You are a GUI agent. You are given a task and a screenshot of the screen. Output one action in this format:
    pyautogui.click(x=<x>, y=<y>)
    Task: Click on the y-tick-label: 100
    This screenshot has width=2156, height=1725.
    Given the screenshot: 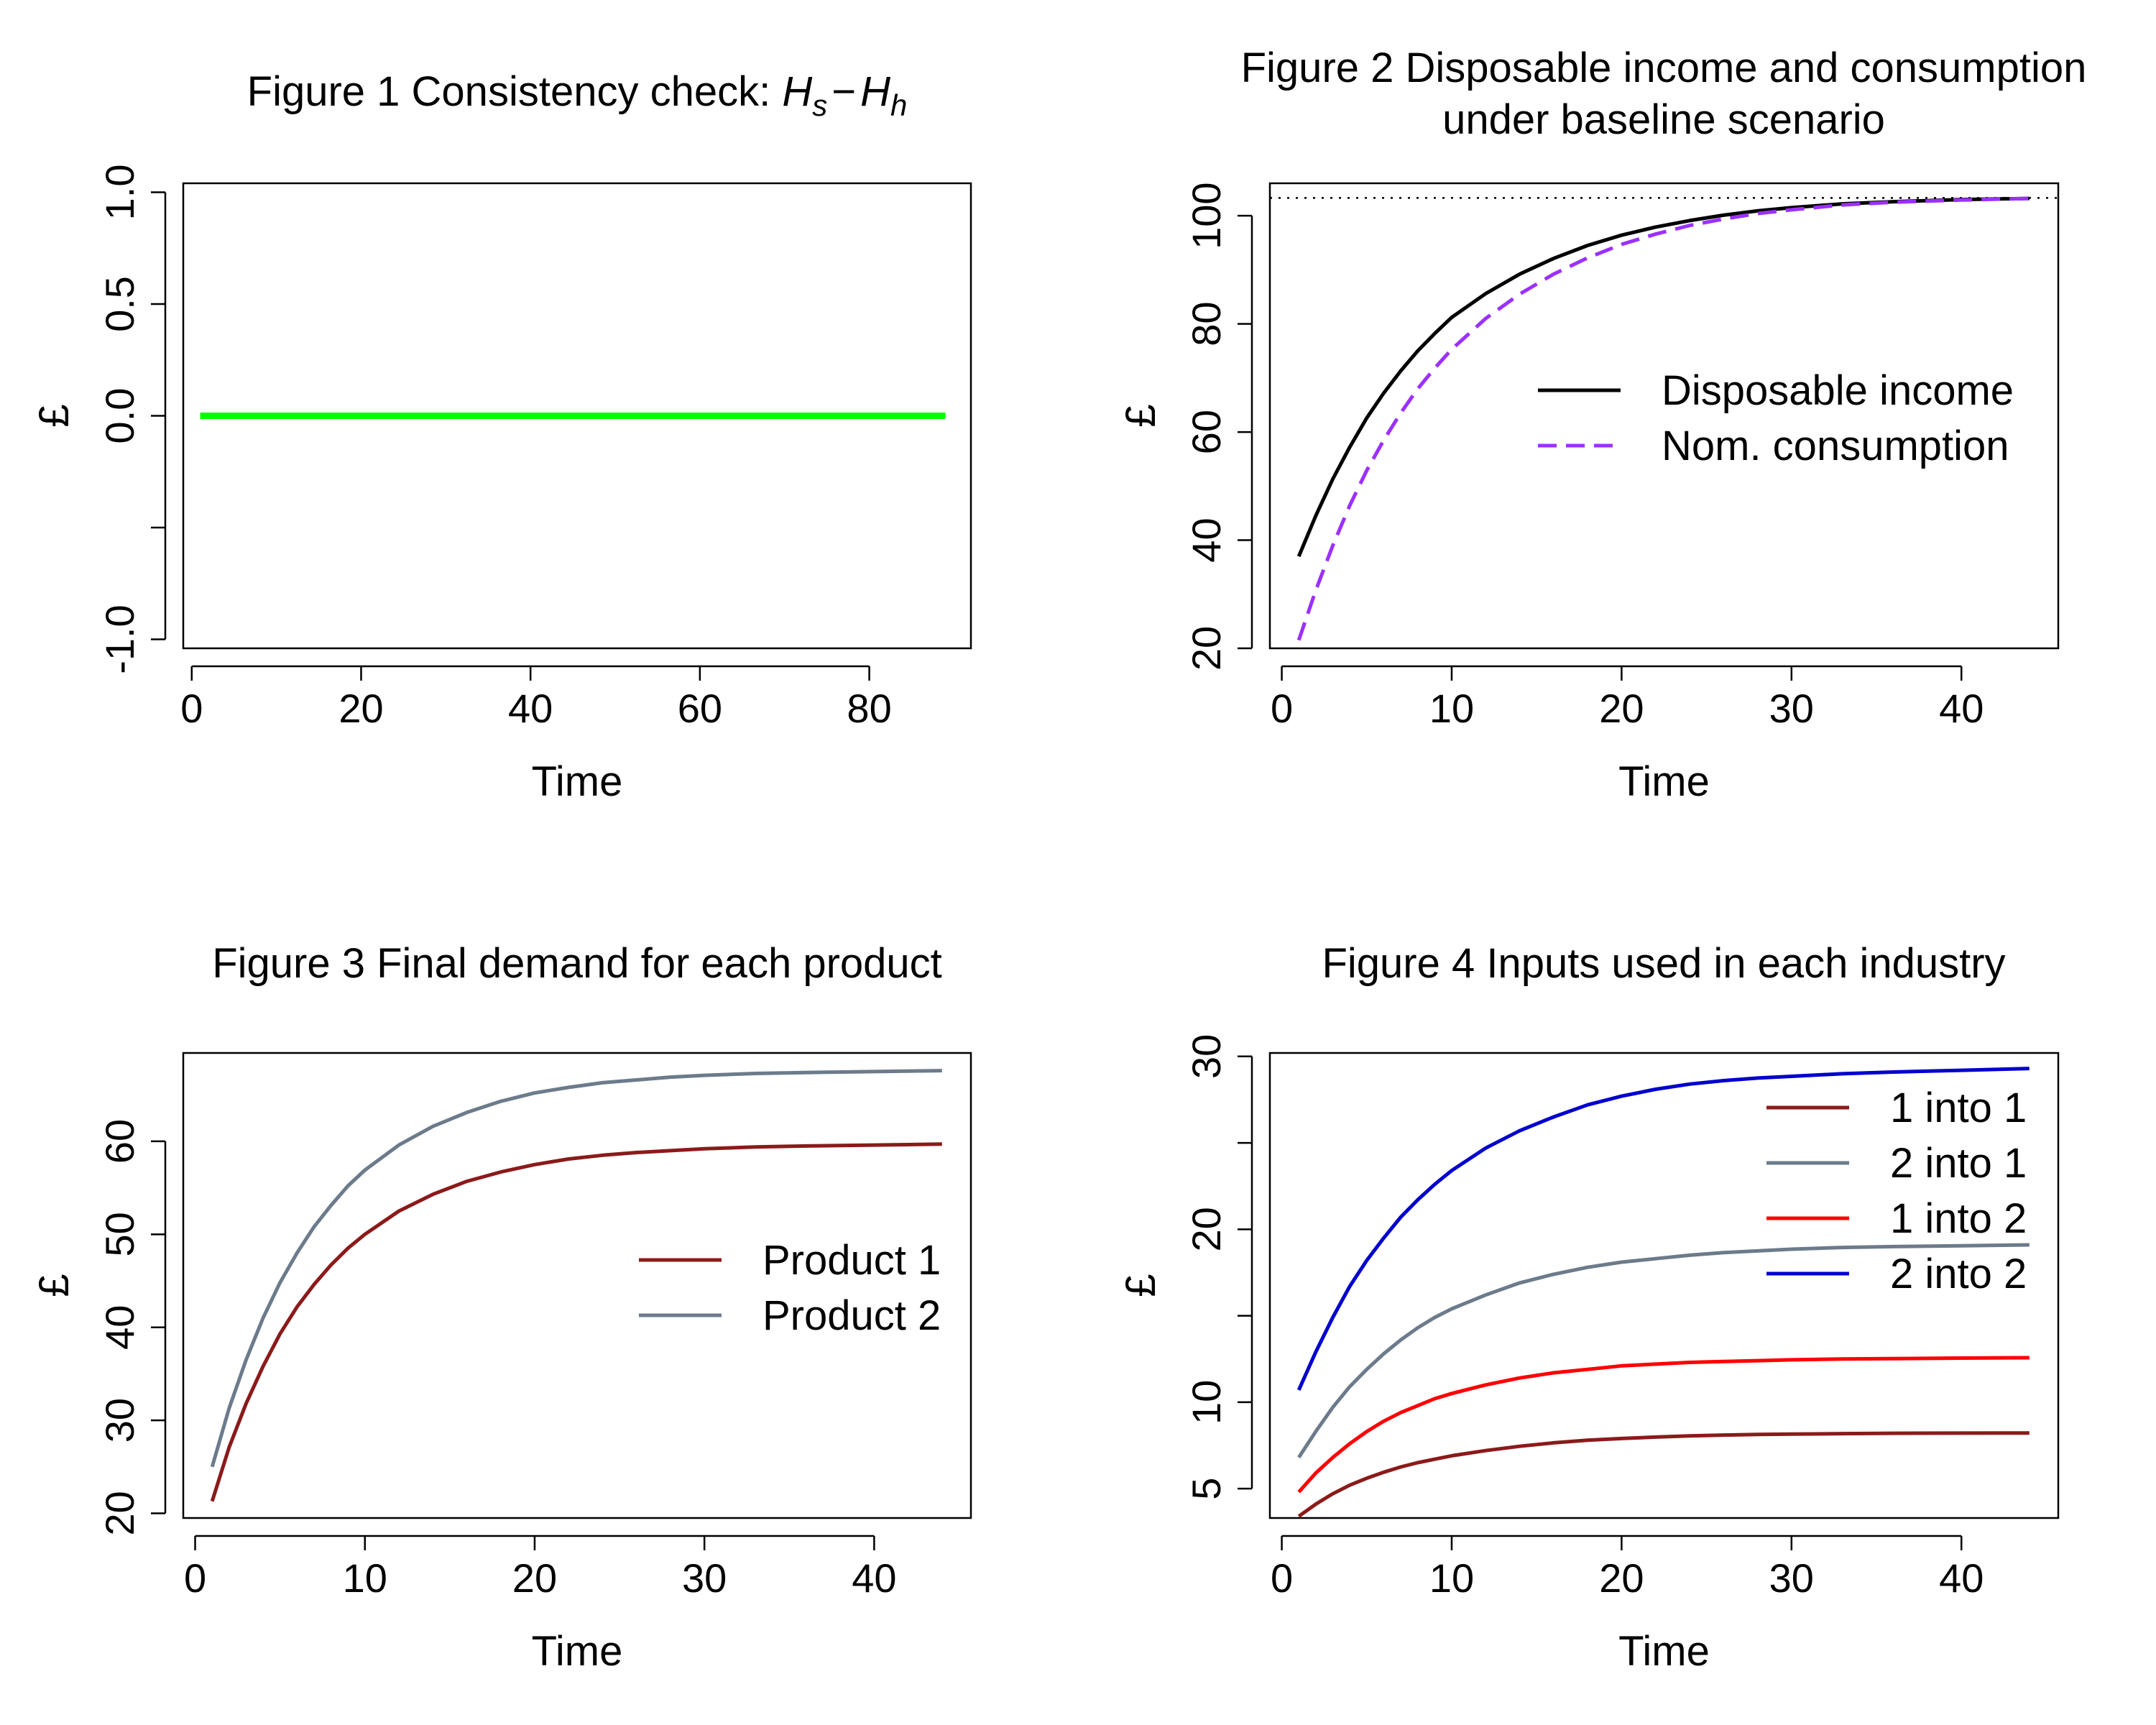 What is the action you would take?
    pyautogui.click(x=1206, y=215)
    